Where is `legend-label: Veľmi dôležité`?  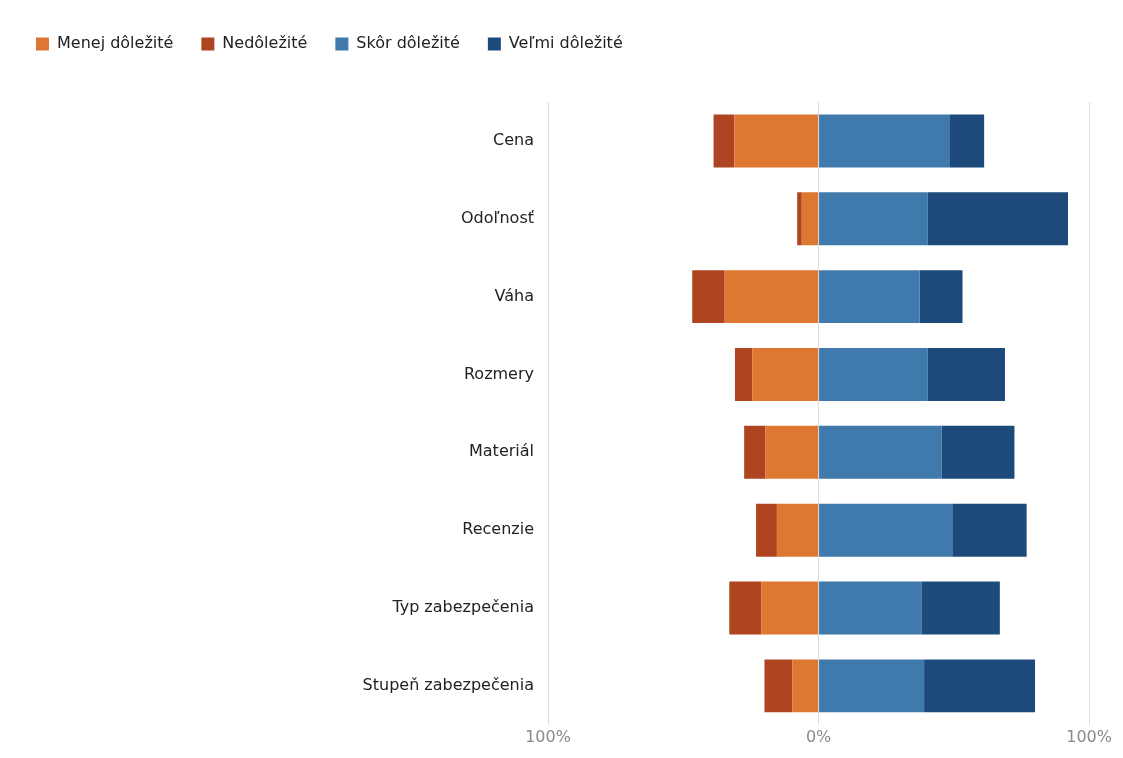
legend-label: Veľmi dôležité is located at coordinates (565, 43).